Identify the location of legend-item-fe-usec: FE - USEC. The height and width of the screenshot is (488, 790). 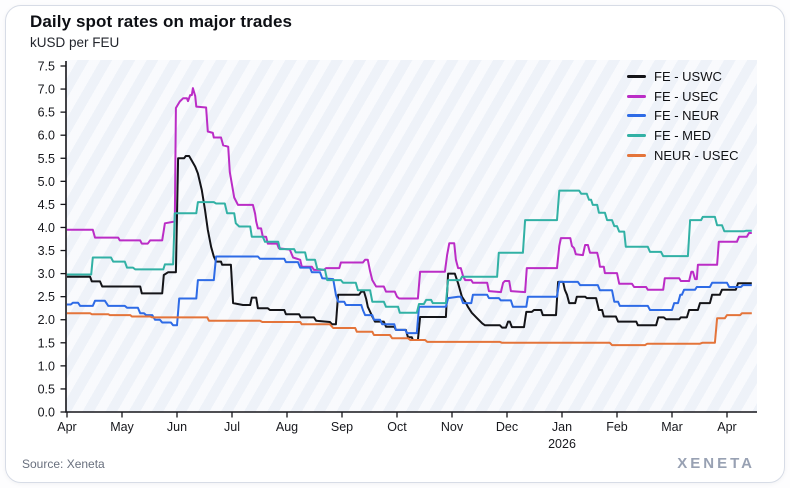
(683, 97).